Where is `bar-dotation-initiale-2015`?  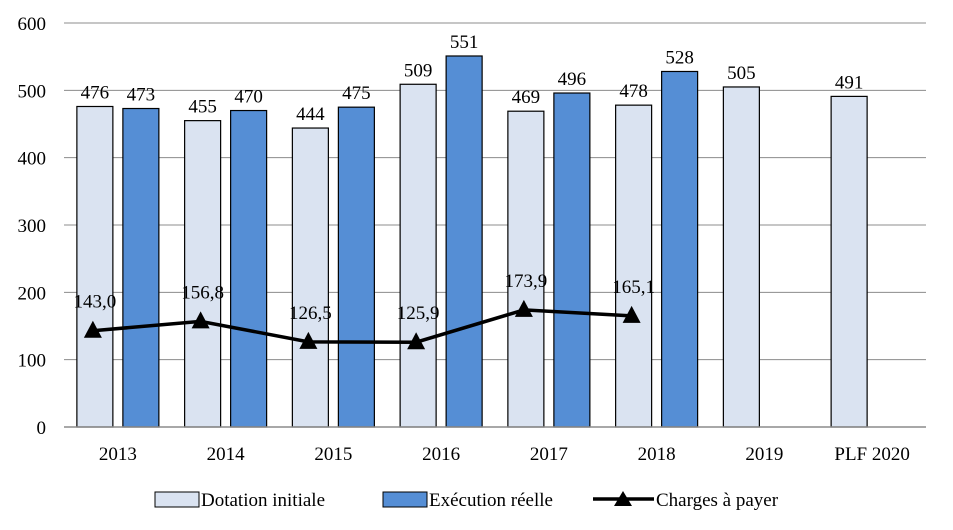
bar-dotation-initiale-2015 is located at coordinates (310, 277).